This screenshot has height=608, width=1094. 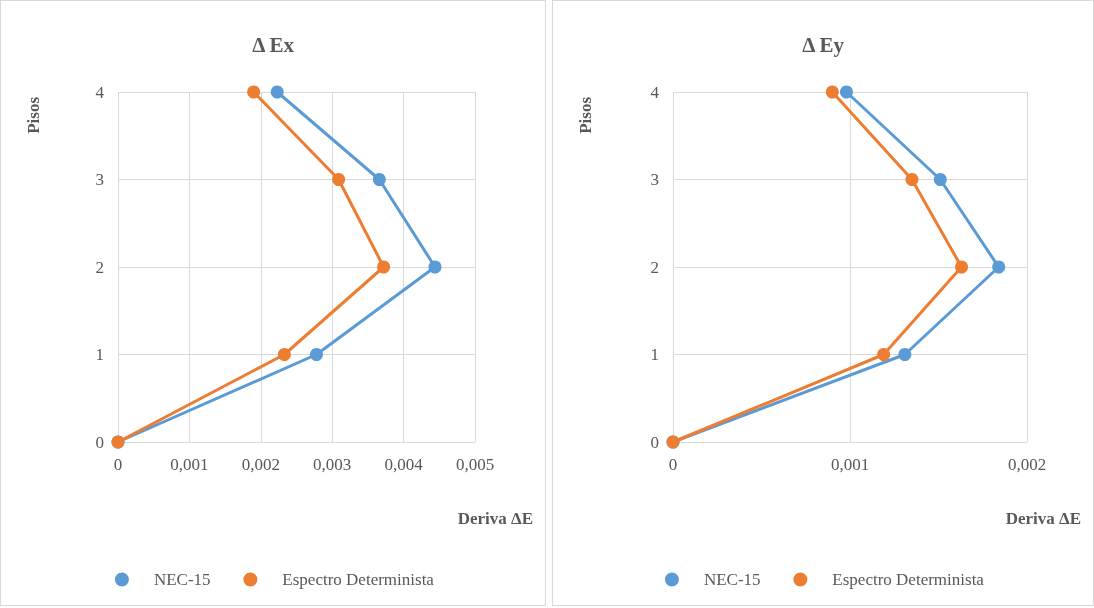 What do you see at coordinates (475, 464) in the screenshot?
I see `x-tick-label: 0,005` at bounding box center [475, 464].